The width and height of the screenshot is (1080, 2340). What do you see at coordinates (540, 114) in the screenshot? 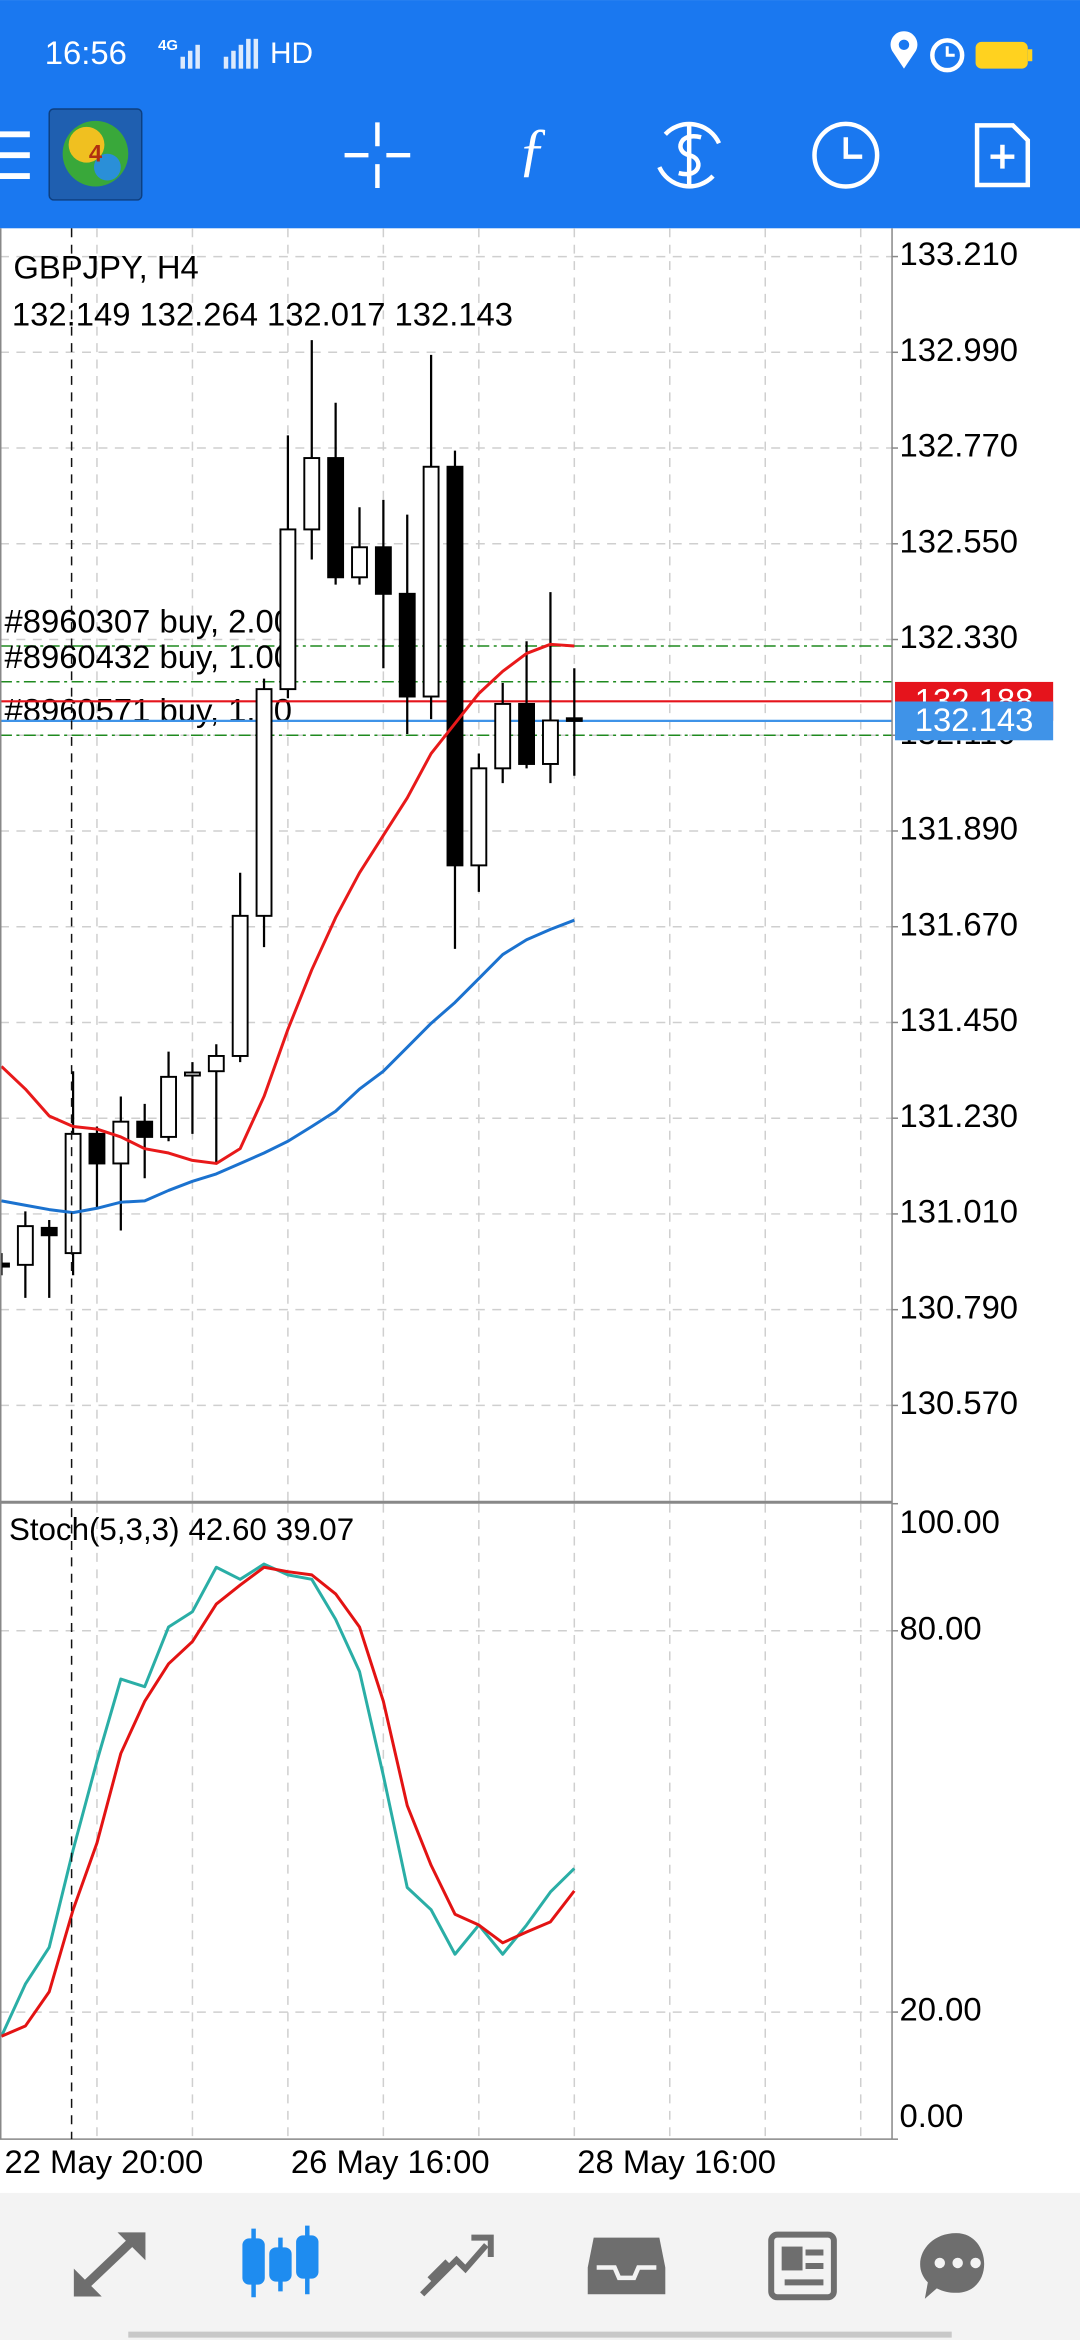
I see `app-bar` at bounding box center [540, 114].